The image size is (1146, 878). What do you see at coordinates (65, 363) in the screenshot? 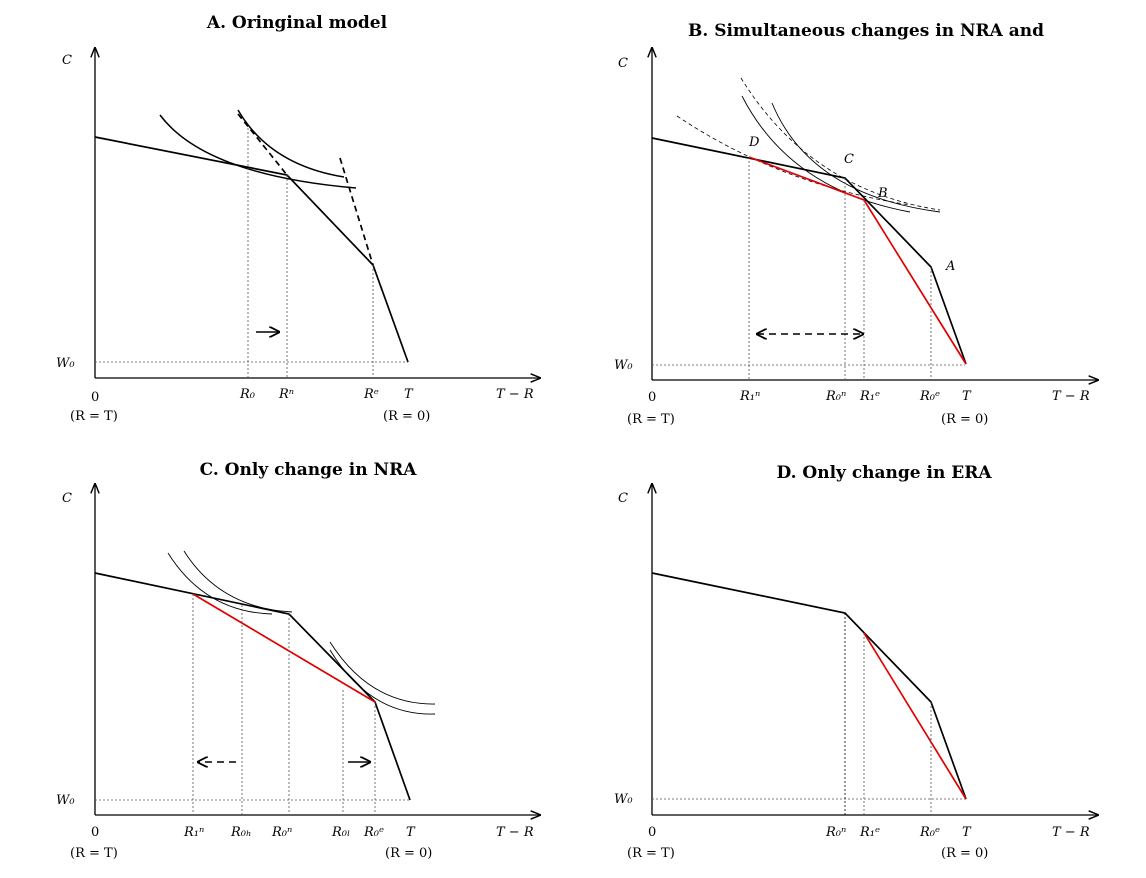
I see `panel-a-w0-label: W₀` at bounding box center [65, 363].